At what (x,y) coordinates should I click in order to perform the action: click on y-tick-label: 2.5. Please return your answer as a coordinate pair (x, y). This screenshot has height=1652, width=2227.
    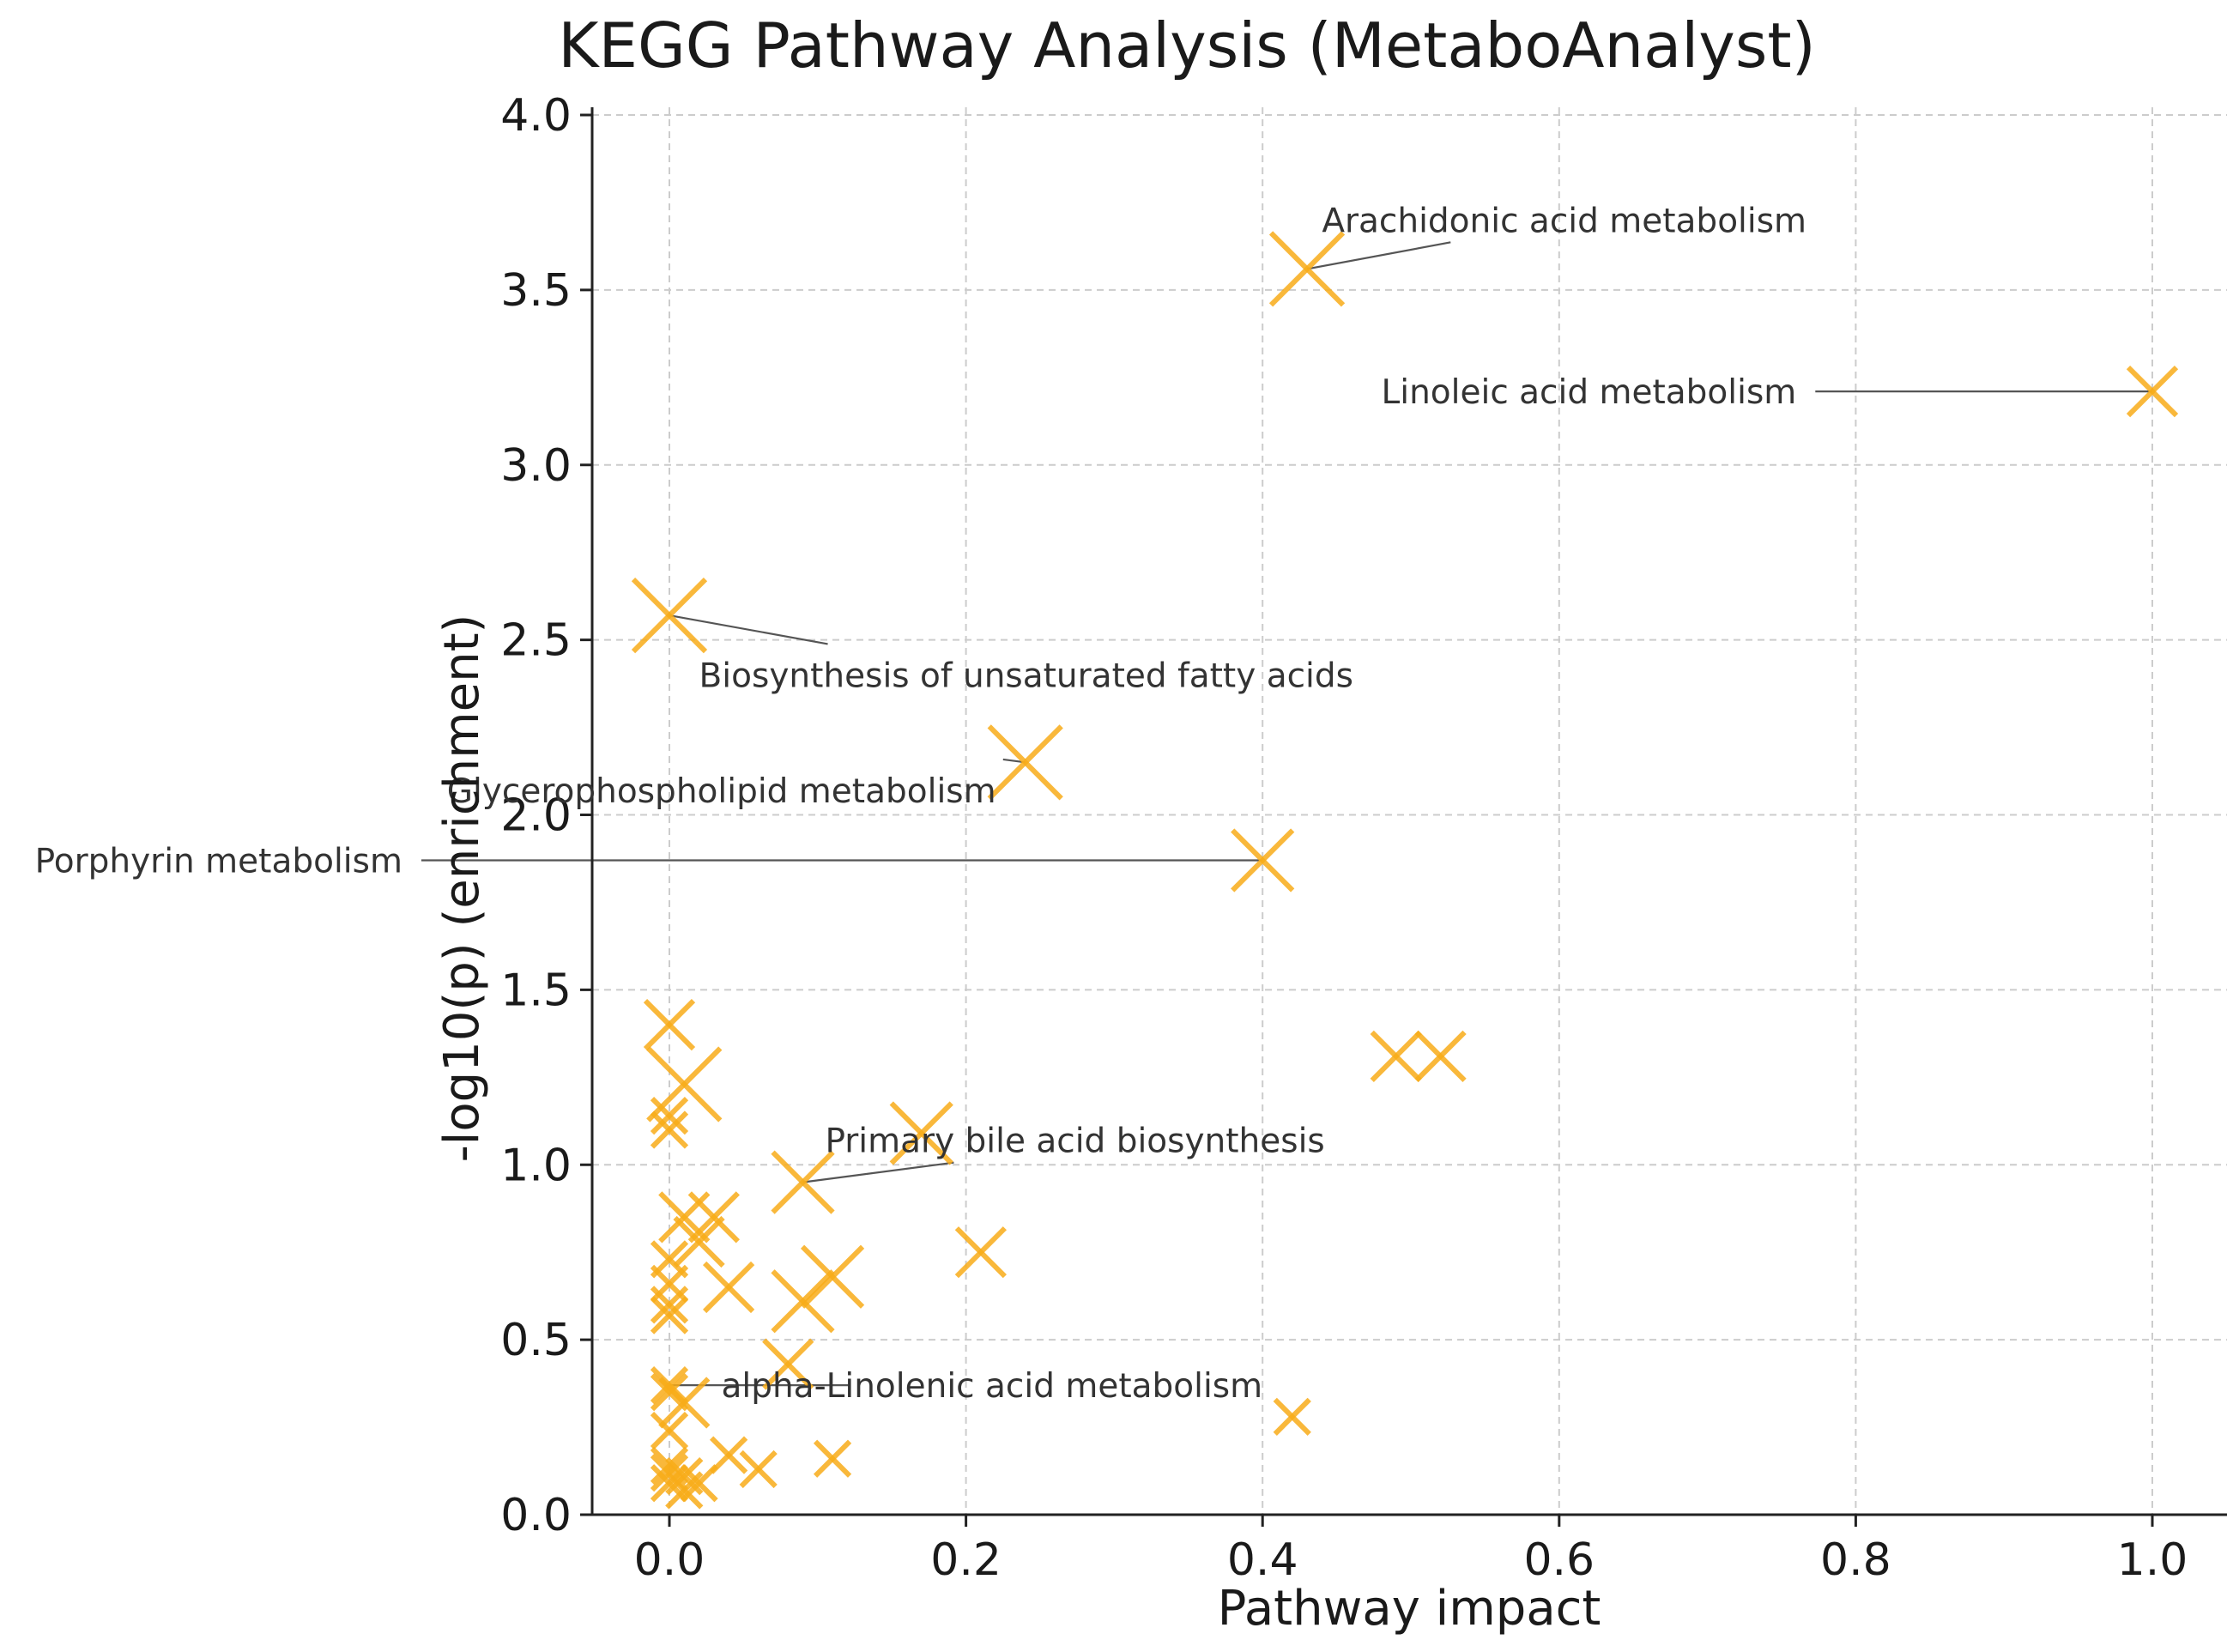
    Looking at the image, I should click on (536, 641).